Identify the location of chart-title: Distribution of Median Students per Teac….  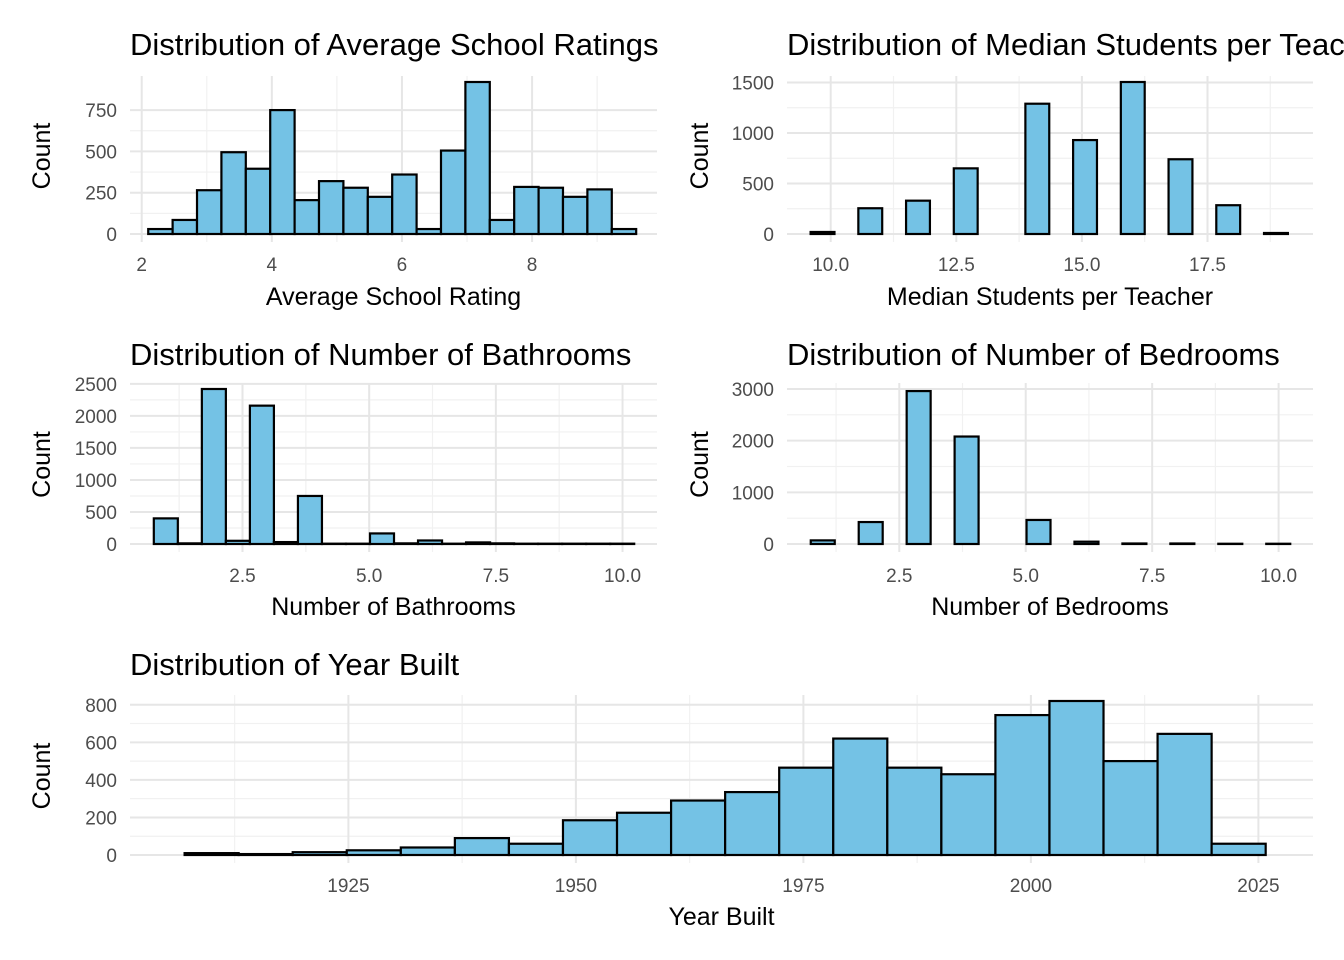
(1065, 44).